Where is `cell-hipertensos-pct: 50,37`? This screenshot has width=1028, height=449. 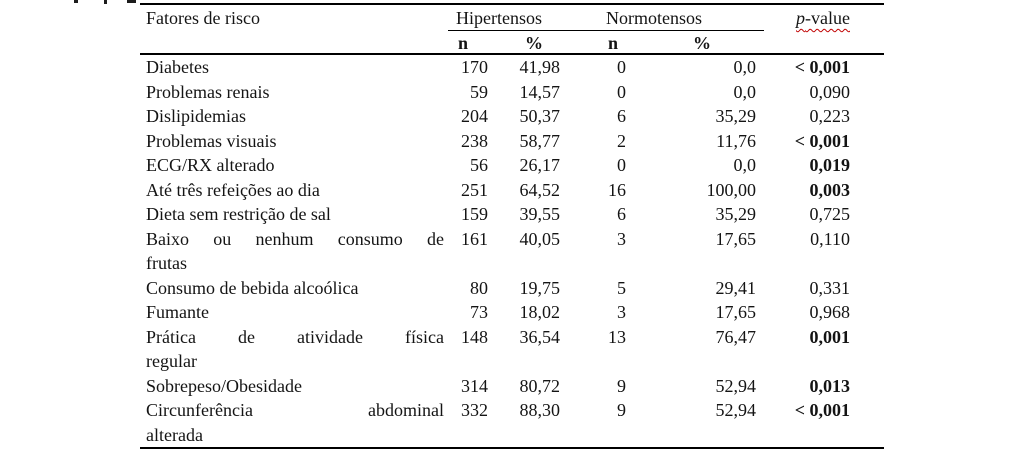
cell-hipertensos-pct: 50,37 is located at coordinates (540, 116).